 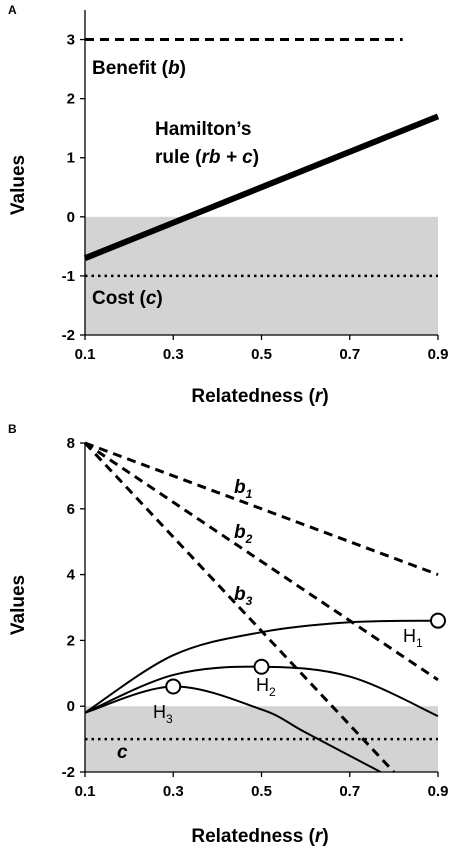 What do you see at coordinates (71, 443) in the screenshot?
I see `y-tick-label: 8` at bounding box center [71, 443].